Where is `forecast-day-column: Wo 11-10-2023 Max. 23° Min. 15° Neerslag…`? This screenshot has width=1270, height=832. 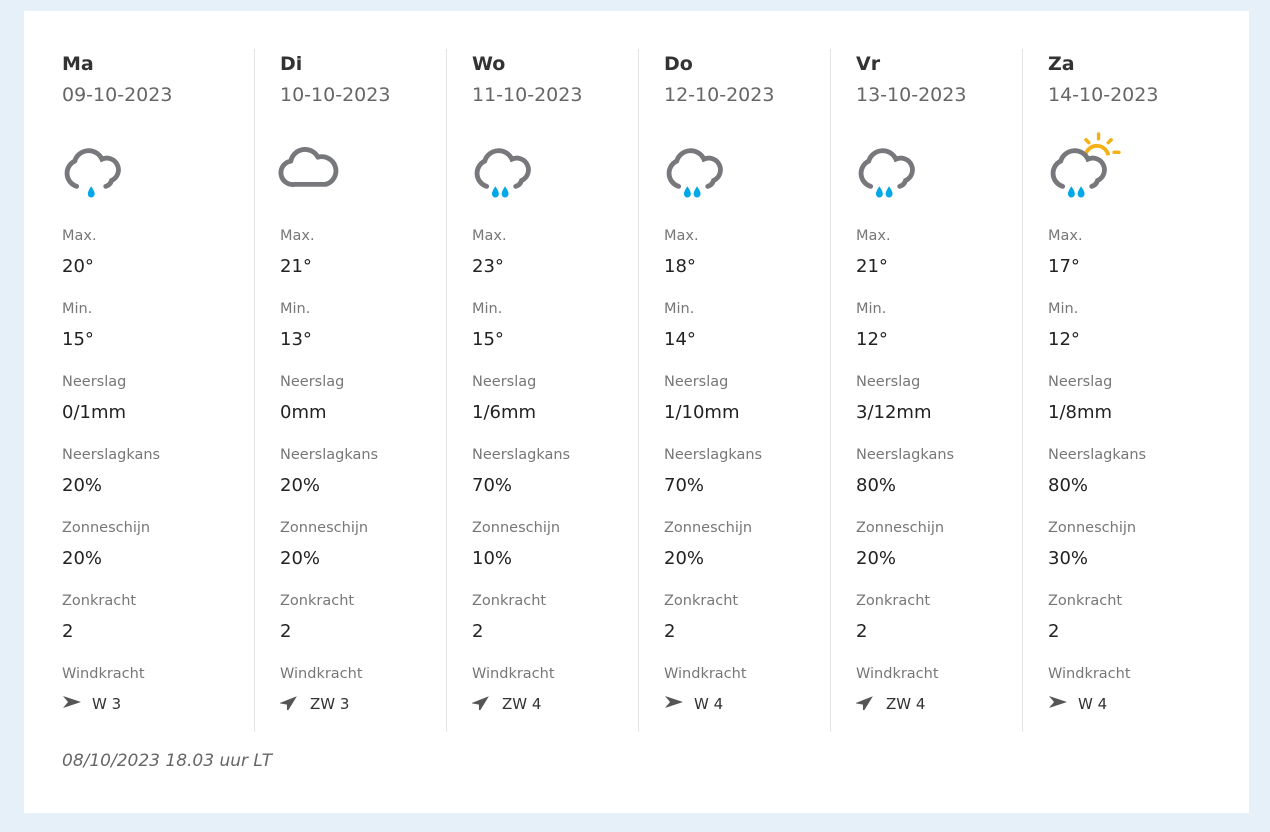
forecast-day-column: Wo 11-10-2023 Max. 23° Min. 15° Neerslag… is located at coordinates (542, 390).